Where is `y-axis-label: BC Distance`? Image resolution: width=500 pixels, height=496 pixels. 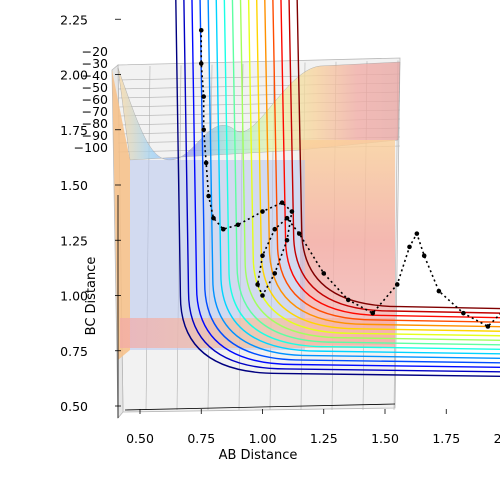
y-axis-label: BC Distance is located at coordinates (91, 296).